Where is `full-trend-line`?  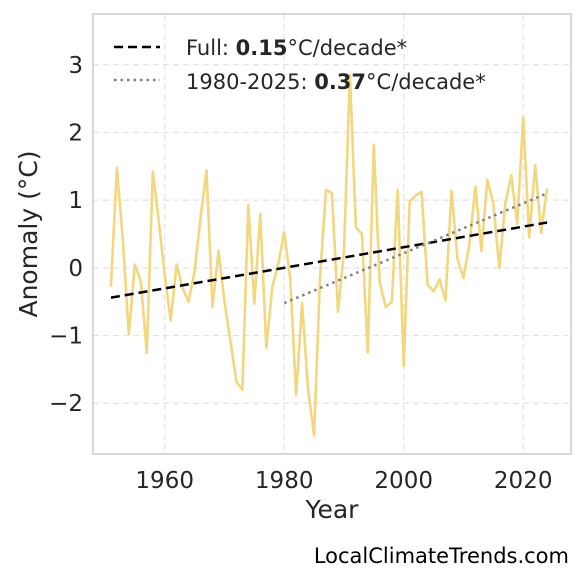 full-trend-line is located at coordinates (329, 260).